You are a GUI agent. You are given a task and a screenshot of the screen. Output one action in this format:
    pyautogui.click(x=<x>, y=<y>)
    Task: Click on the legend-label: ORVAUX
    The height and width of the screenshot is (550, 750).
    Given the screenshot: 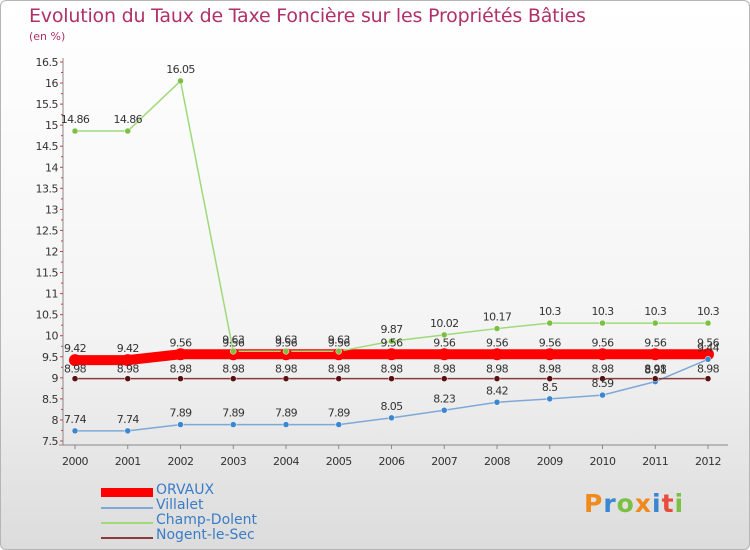 What is the action you would take?
    pyautogui.click(x=185, y=490)
    